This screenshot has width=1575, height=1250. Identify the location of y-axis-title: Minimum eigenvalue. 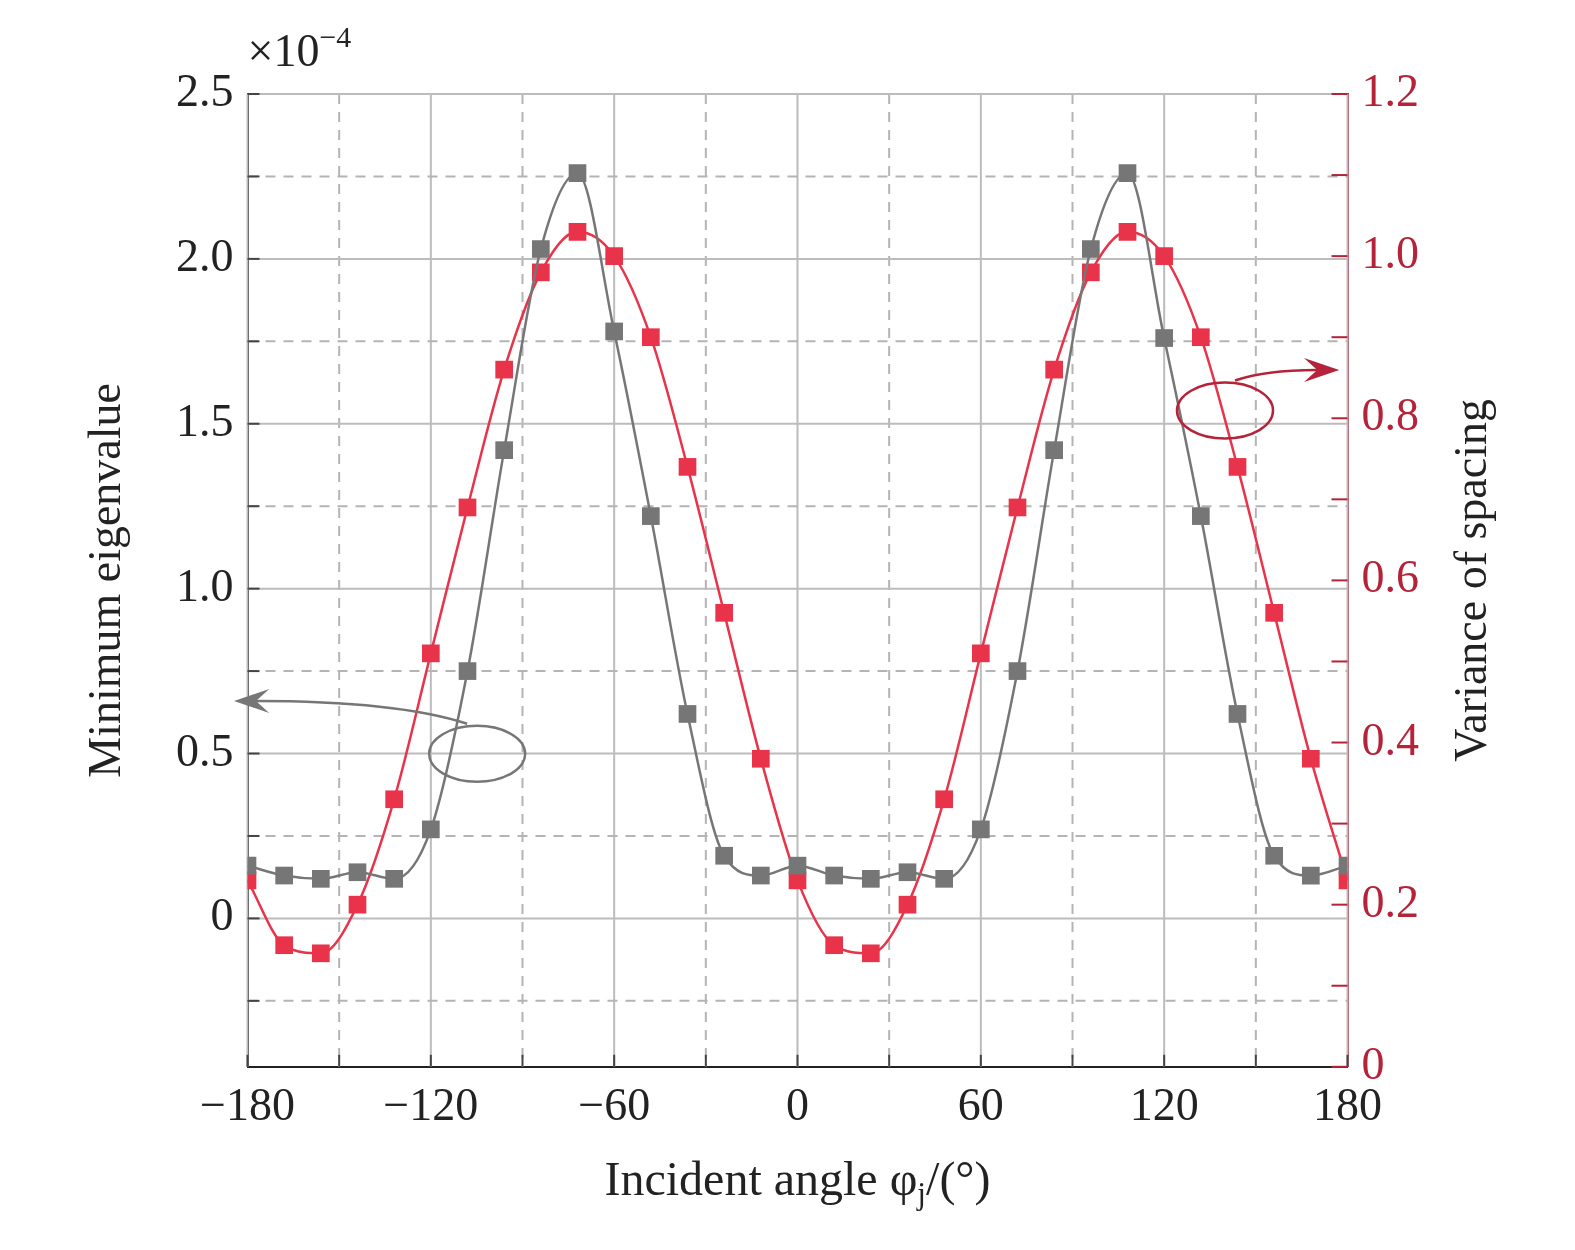
(104, 580).